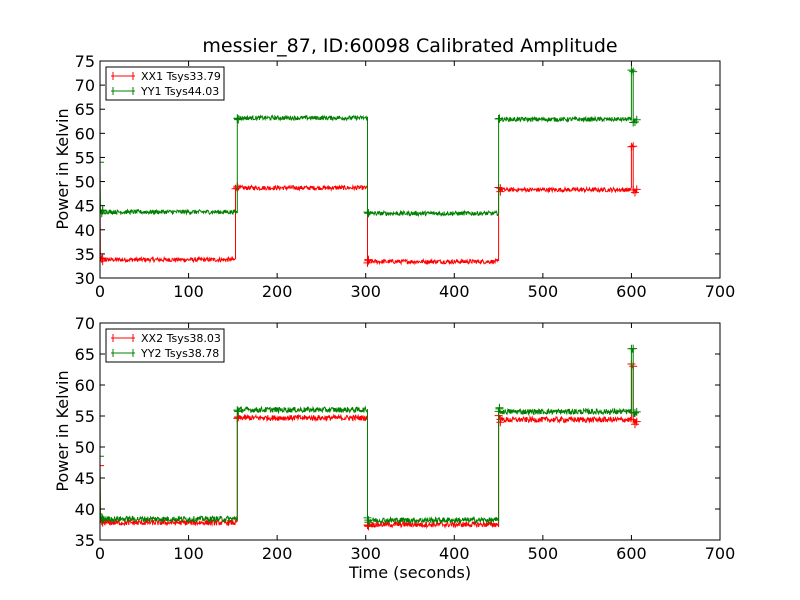 The image size is (800, 600). What do you see at coordinates (85, 157) in the screenshot?
I see `top-y-tick-label: 55` at bounding box center [85, 157].